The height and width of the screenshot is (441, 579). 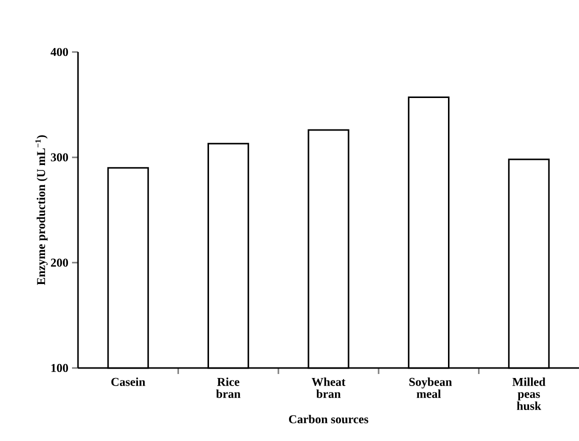 What do you see at coordinates (59, 368) in the screenshot?
I see `y-tick-label: 100` at bounding box center [59, 368].